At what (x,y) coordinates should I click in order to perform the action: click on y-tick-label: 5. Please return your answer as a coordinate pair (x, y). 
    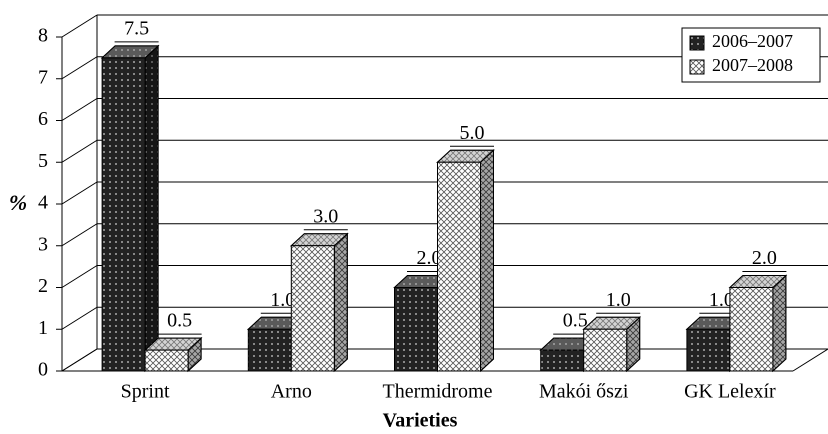
    Looking at the image, I should click on (43, 161).